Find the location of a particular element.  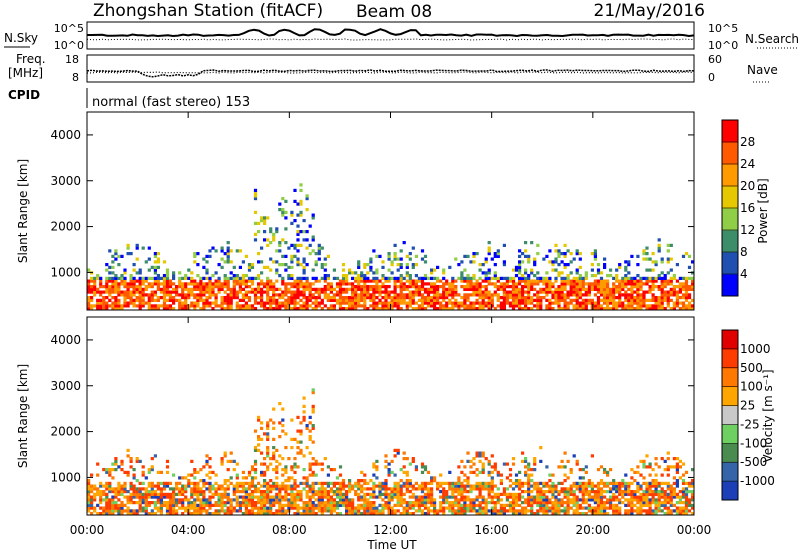

cbar-tick-label: 25 is located at coordinates (747, 406).